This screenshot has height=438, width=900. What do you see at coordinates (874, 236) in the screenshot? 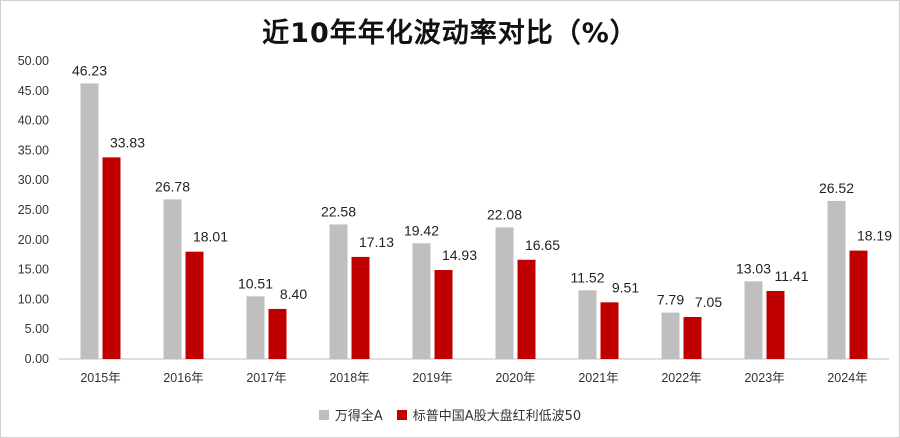
I see `data-label-series-2: 18.19` at bounding box center [874, 236].